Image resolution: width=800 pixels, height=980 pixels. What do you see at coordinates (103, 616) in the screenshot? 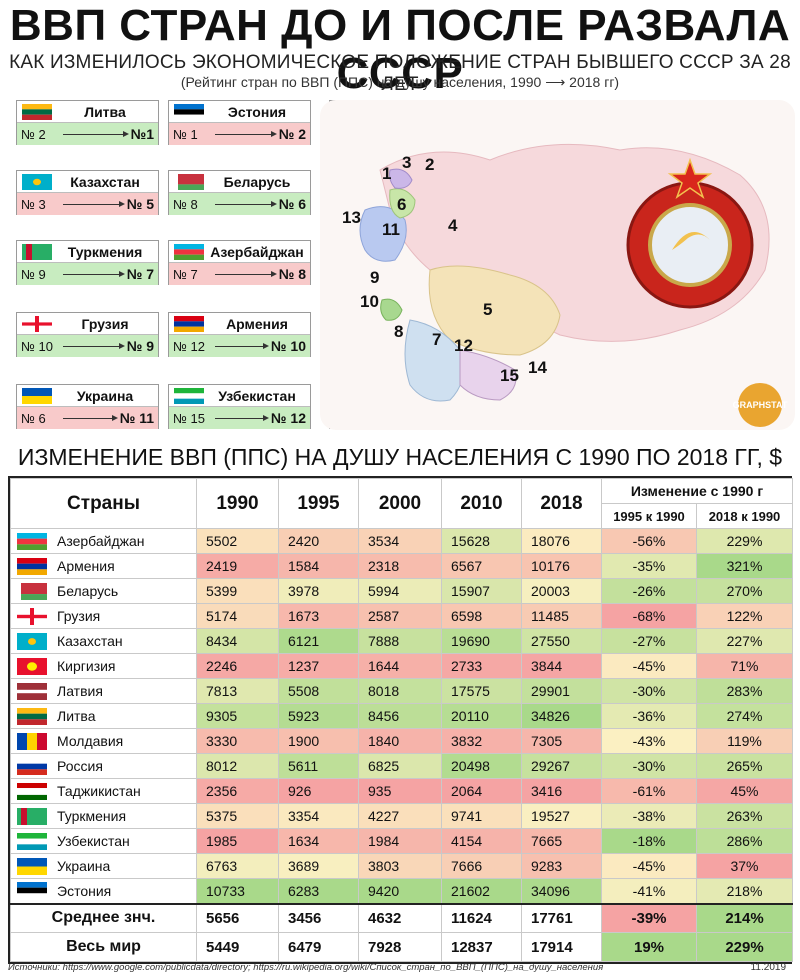
I see `country-cell: Грузия` at bounding box center [103, 616].